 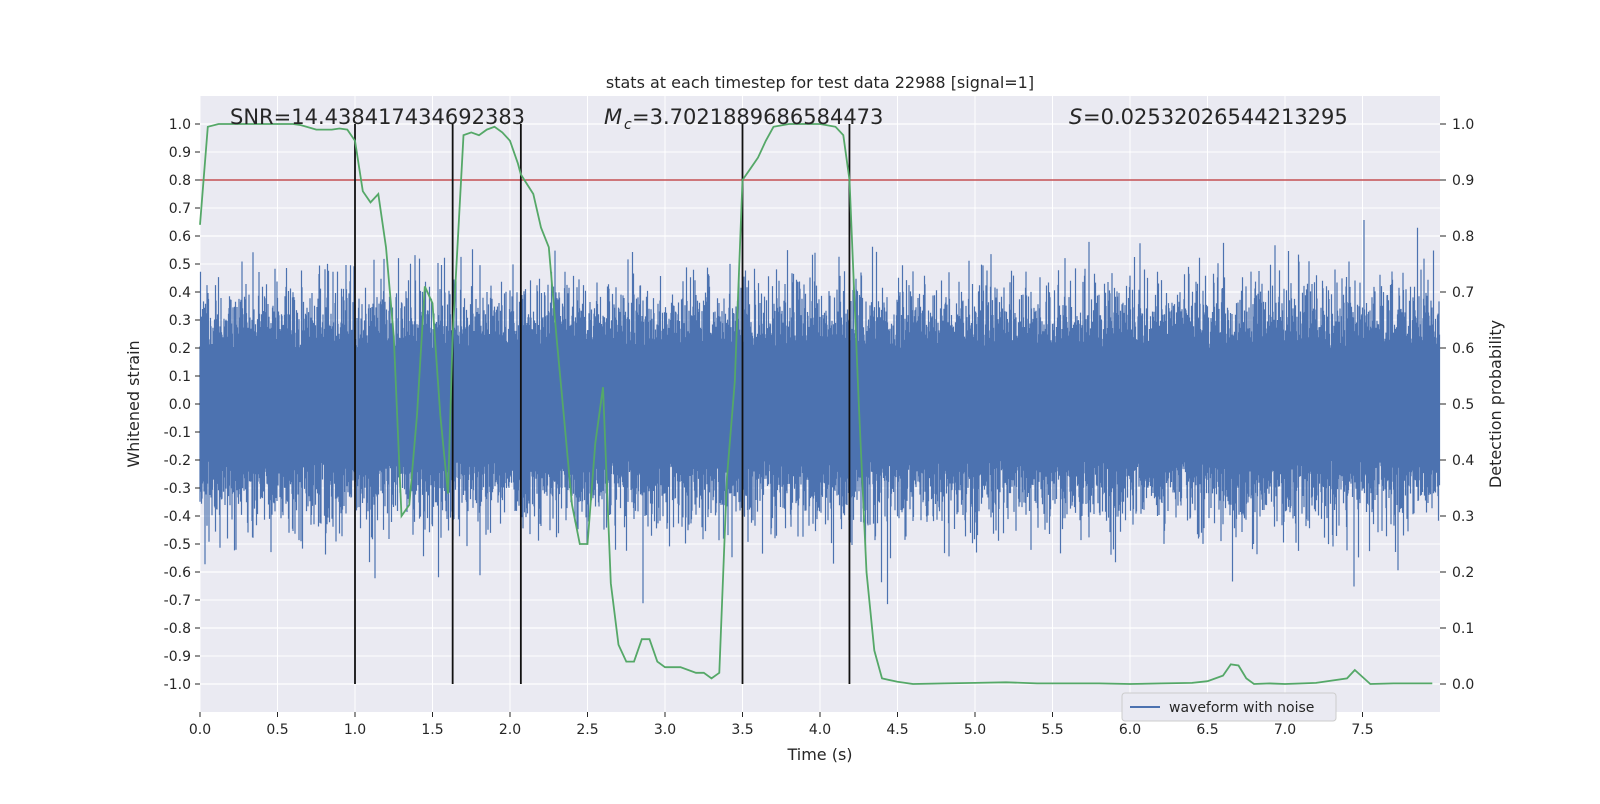 I want to click on y-tick-label-left: -0.4, so click(x=177, y=517).